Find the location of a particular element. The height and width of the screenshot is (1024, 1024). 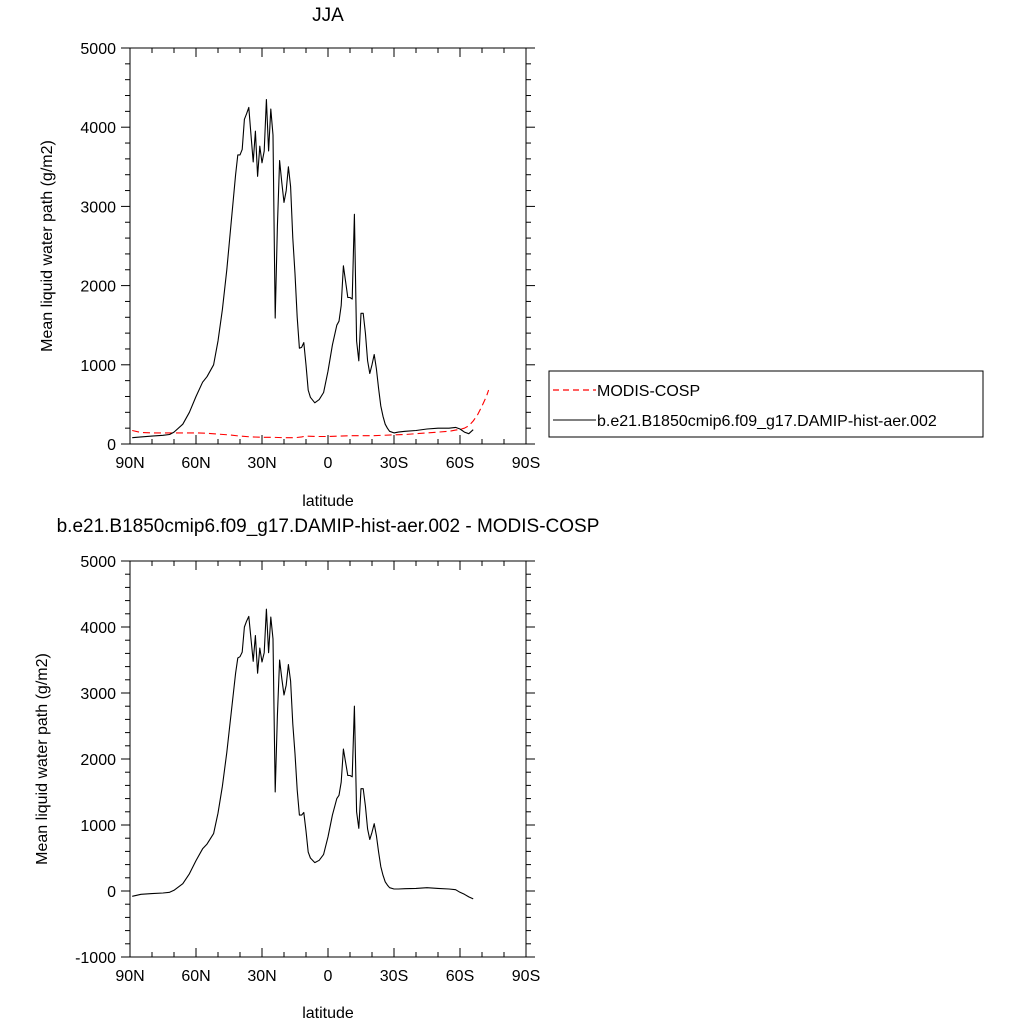

legend-box is located at coordinates (766, 404).